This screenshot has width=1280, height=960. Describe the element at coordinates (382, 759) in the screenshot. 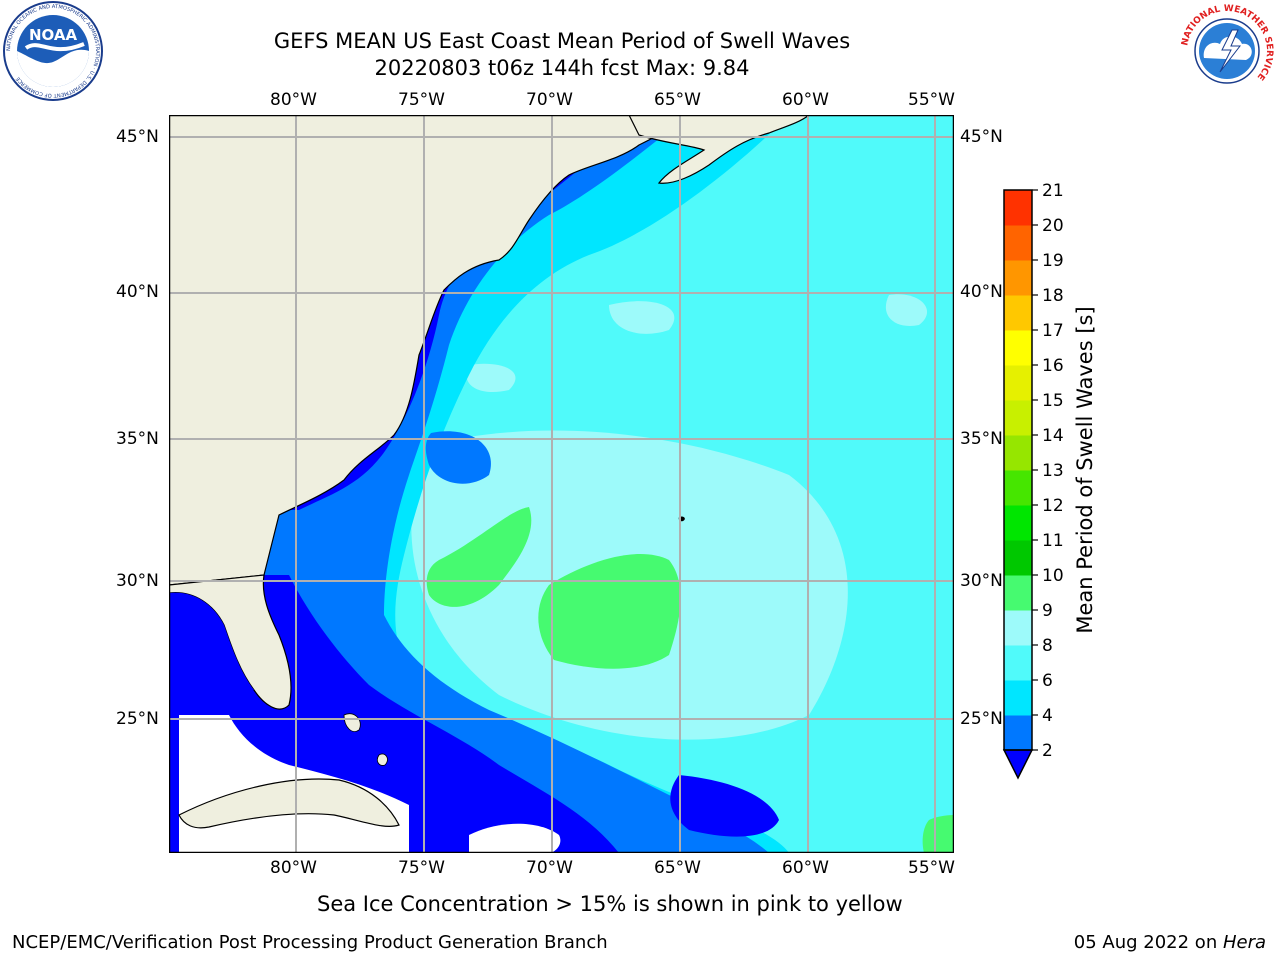

I see `land-bahamas` at that location.